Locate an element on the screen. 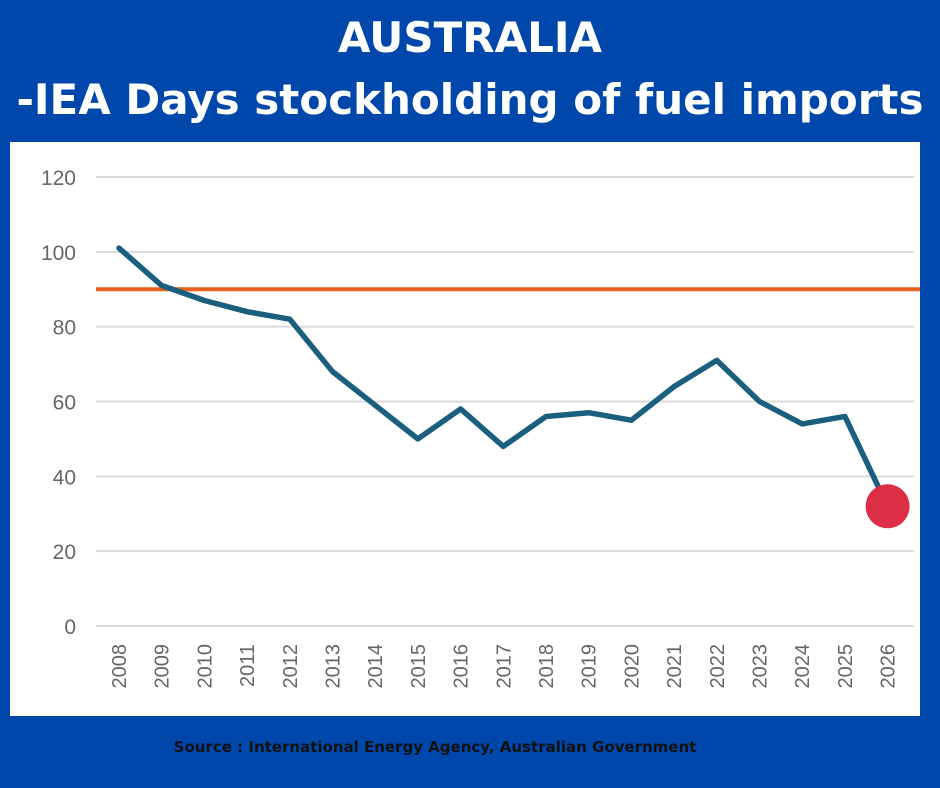  y-tick-label: 80 is located at coordinates (64, 328).